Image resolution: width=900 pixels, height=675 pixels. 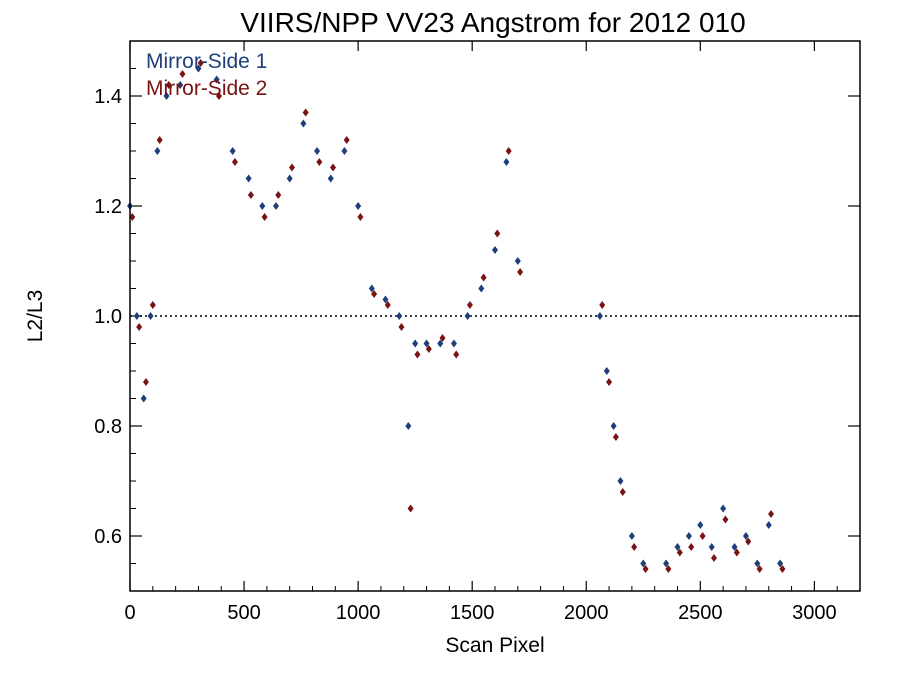 What do you see at coordinates (472, 613) in the screenshot?
I see `x-tick-label: 1500` at bounding box center [472, 613].